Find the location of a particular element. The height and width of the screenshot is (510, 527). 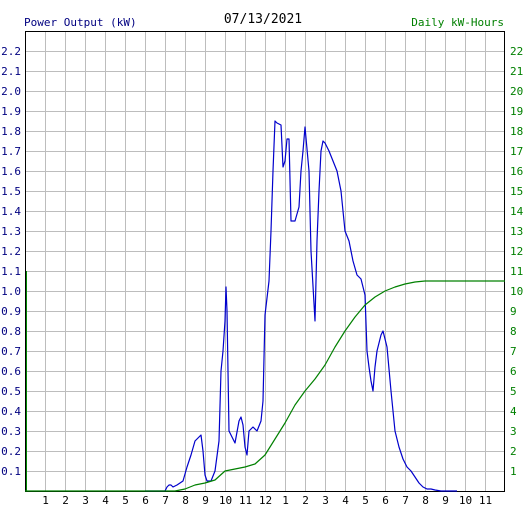

y-left-tick-label: 0.1 is located at coordinates (11, 471).